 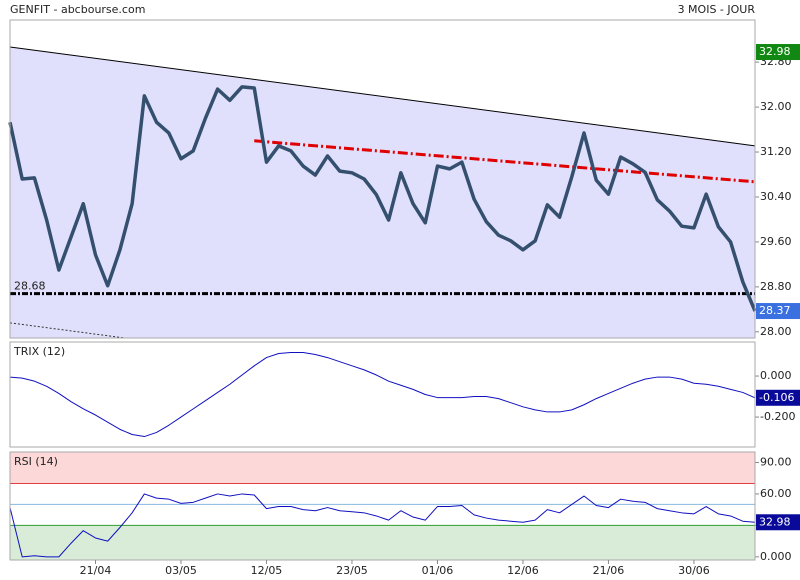 What do you see at coordinates (609, 570) in the screenshot?
I see `x-tick-label: 21/06` at bounding box center [609, 570].